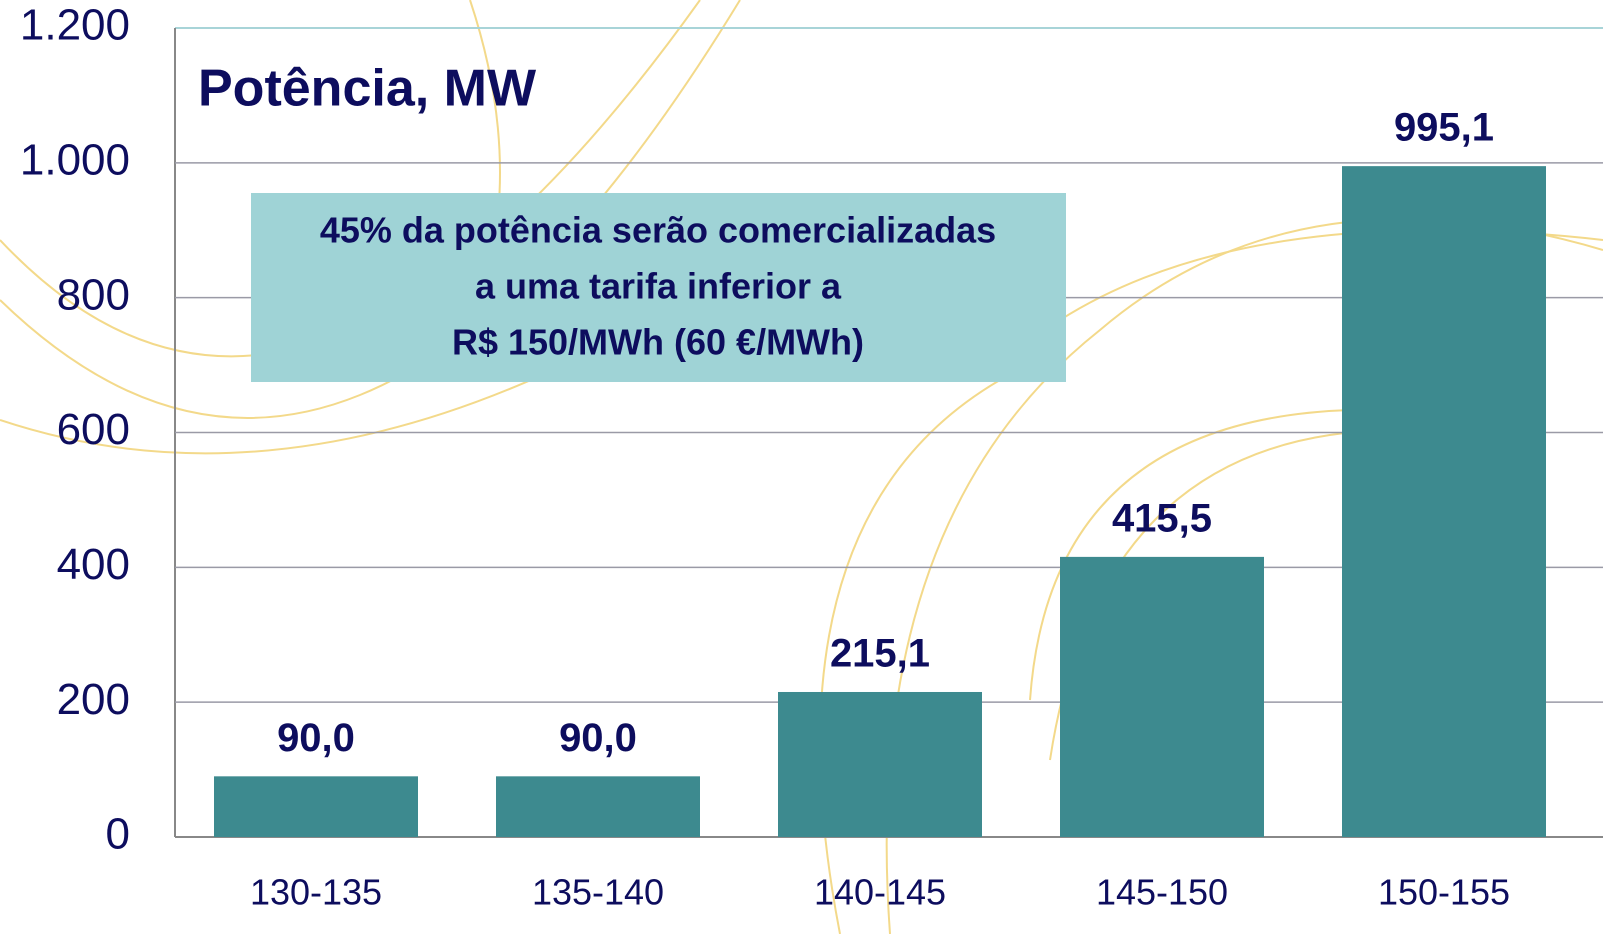  Describe the element at coordinates (316, 892) in the screenshot. I see `x-tick-label: 130-135` at that location.